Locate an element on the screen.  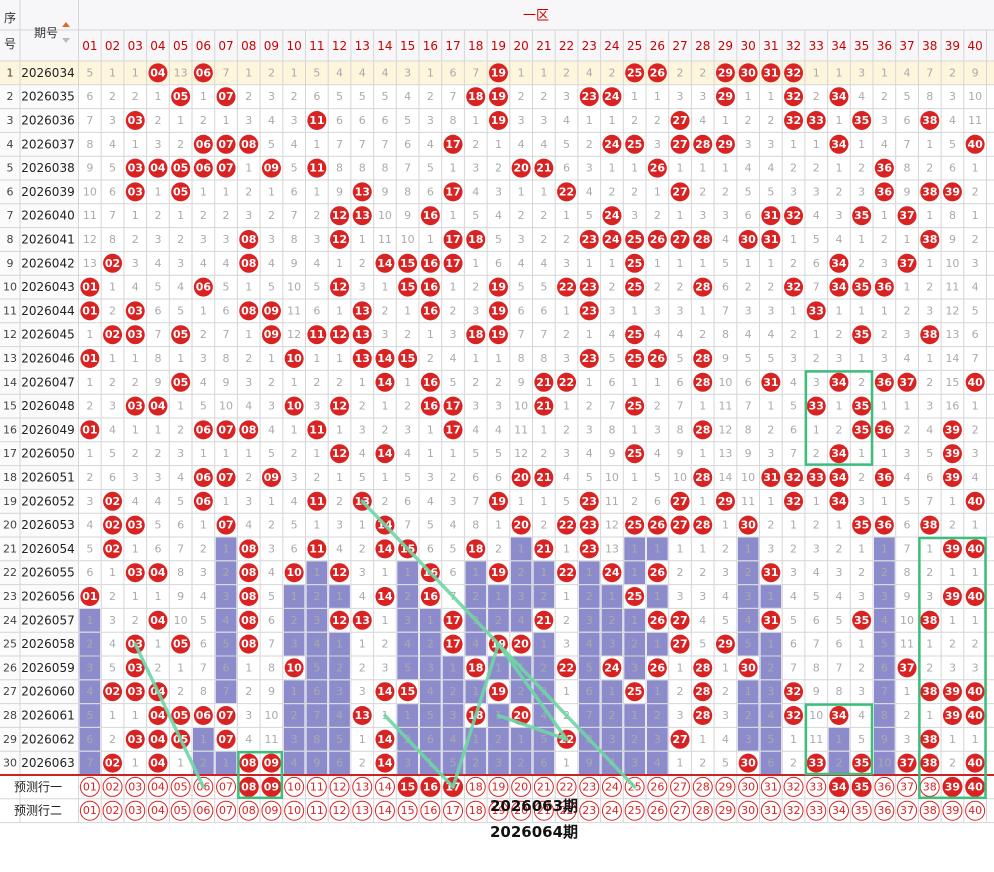
column-number-20: 20 is located at coordinates (521, 46).